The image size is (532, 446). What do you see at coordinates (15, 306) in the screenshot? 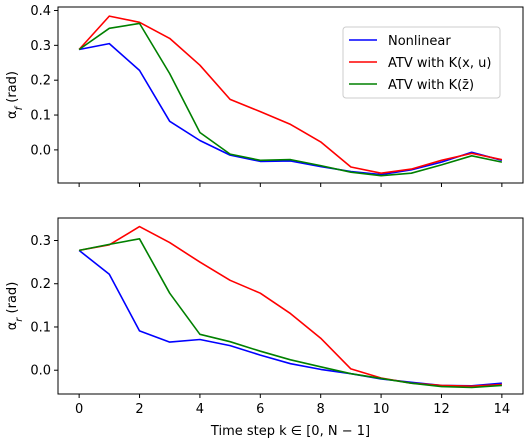
I see `y-axis-label-2: αr (rad)` at bounding box center [15, 306].